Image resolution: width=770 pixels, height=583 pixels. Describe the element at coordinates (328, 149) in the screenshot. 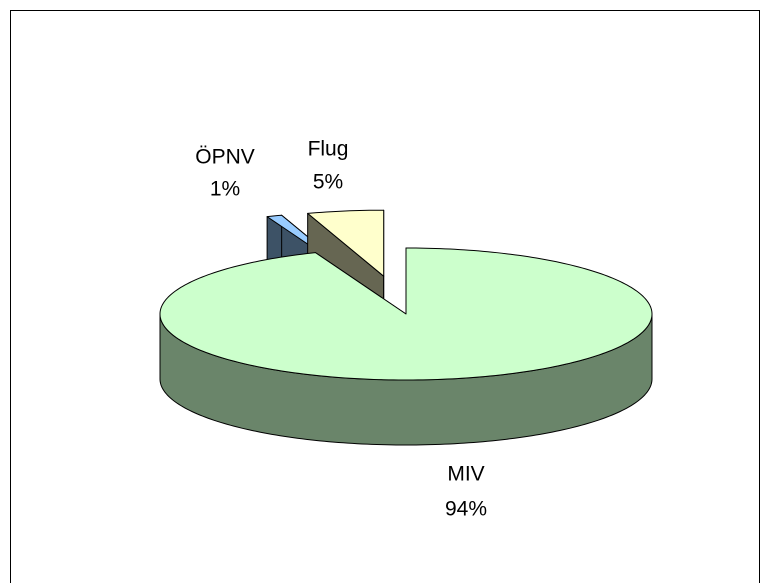

I see `slice-label: Flug` at that location.